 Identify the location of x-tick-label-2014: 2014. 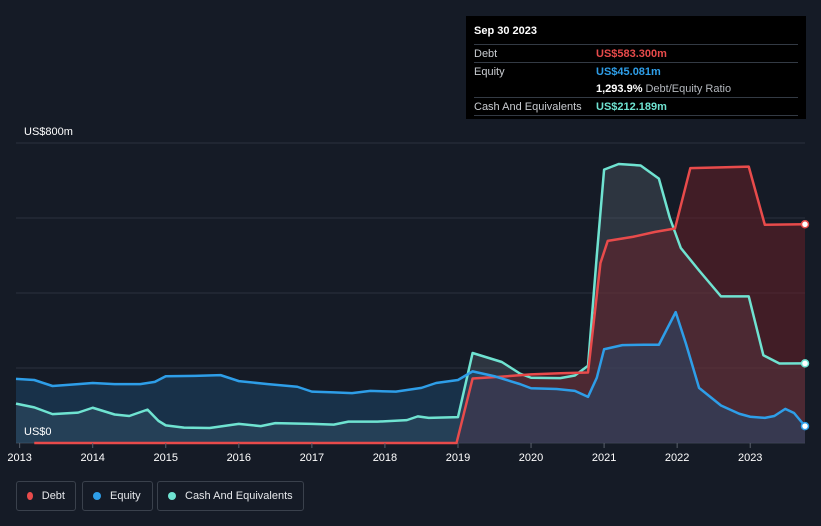
(92, 458).